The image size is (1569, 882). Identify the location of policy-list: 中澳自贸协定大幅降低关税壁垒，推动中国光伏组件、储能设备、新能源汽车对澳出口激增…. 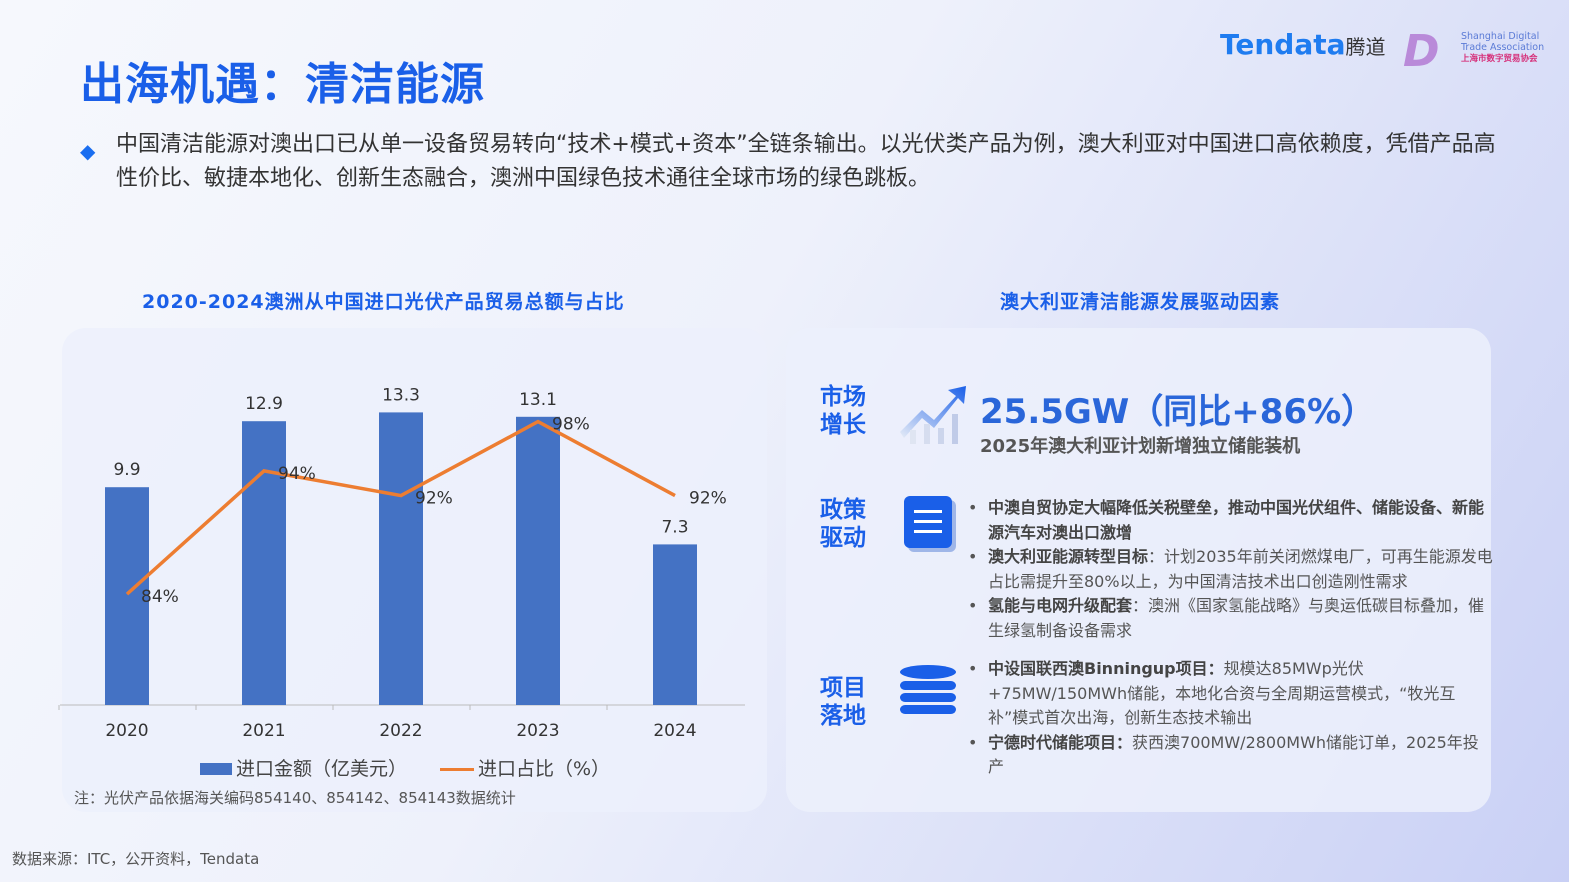
(1230, 569).